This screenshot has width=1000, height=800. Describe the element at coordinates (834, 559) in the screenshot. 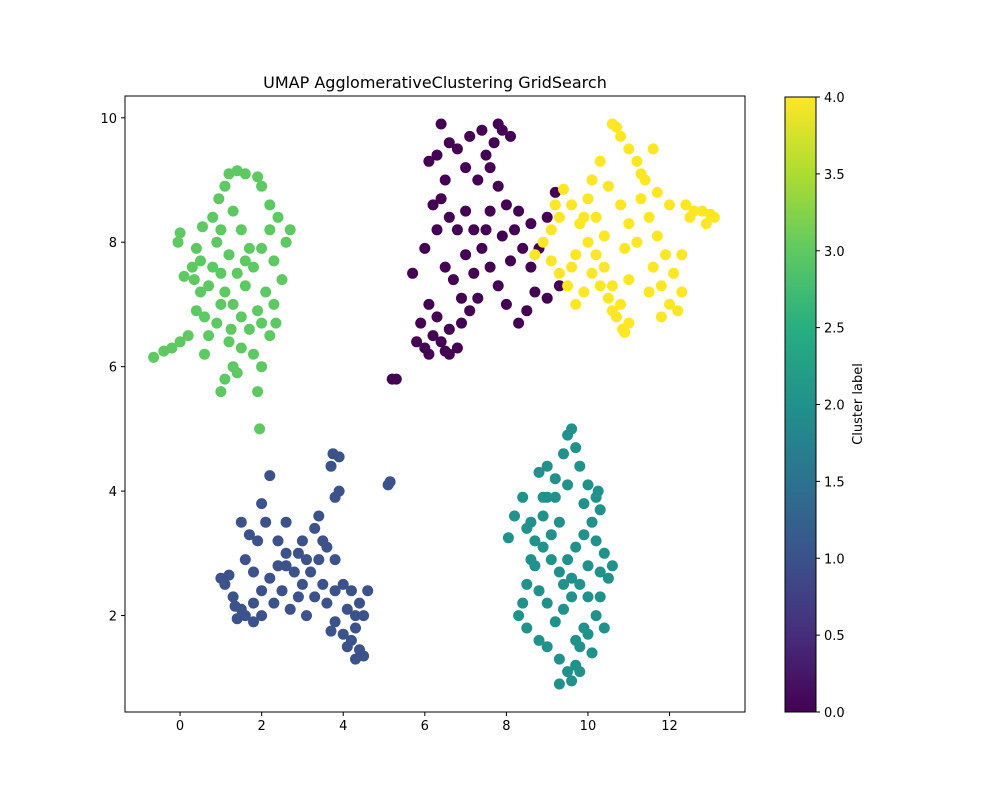

I see `colorbar-tick-label: 1.0` at that location.